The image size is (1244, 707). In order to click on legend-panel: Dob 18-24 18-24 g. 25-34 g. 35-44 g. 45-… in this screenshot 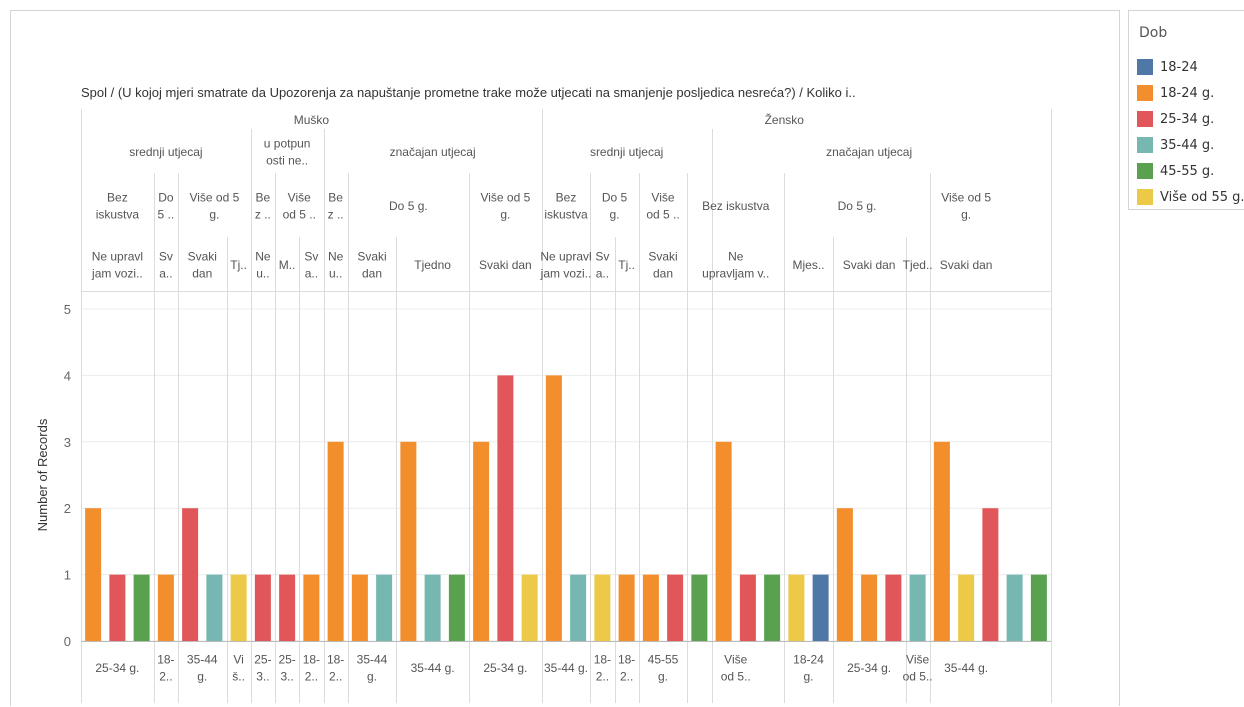, I will do `click(1186, 110)`.